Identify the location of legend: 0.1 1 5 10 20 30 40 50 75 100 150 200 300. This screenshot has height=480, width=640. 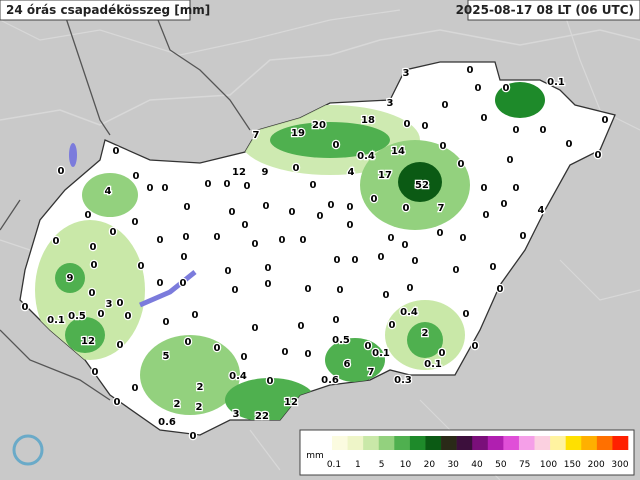
(478, 453).